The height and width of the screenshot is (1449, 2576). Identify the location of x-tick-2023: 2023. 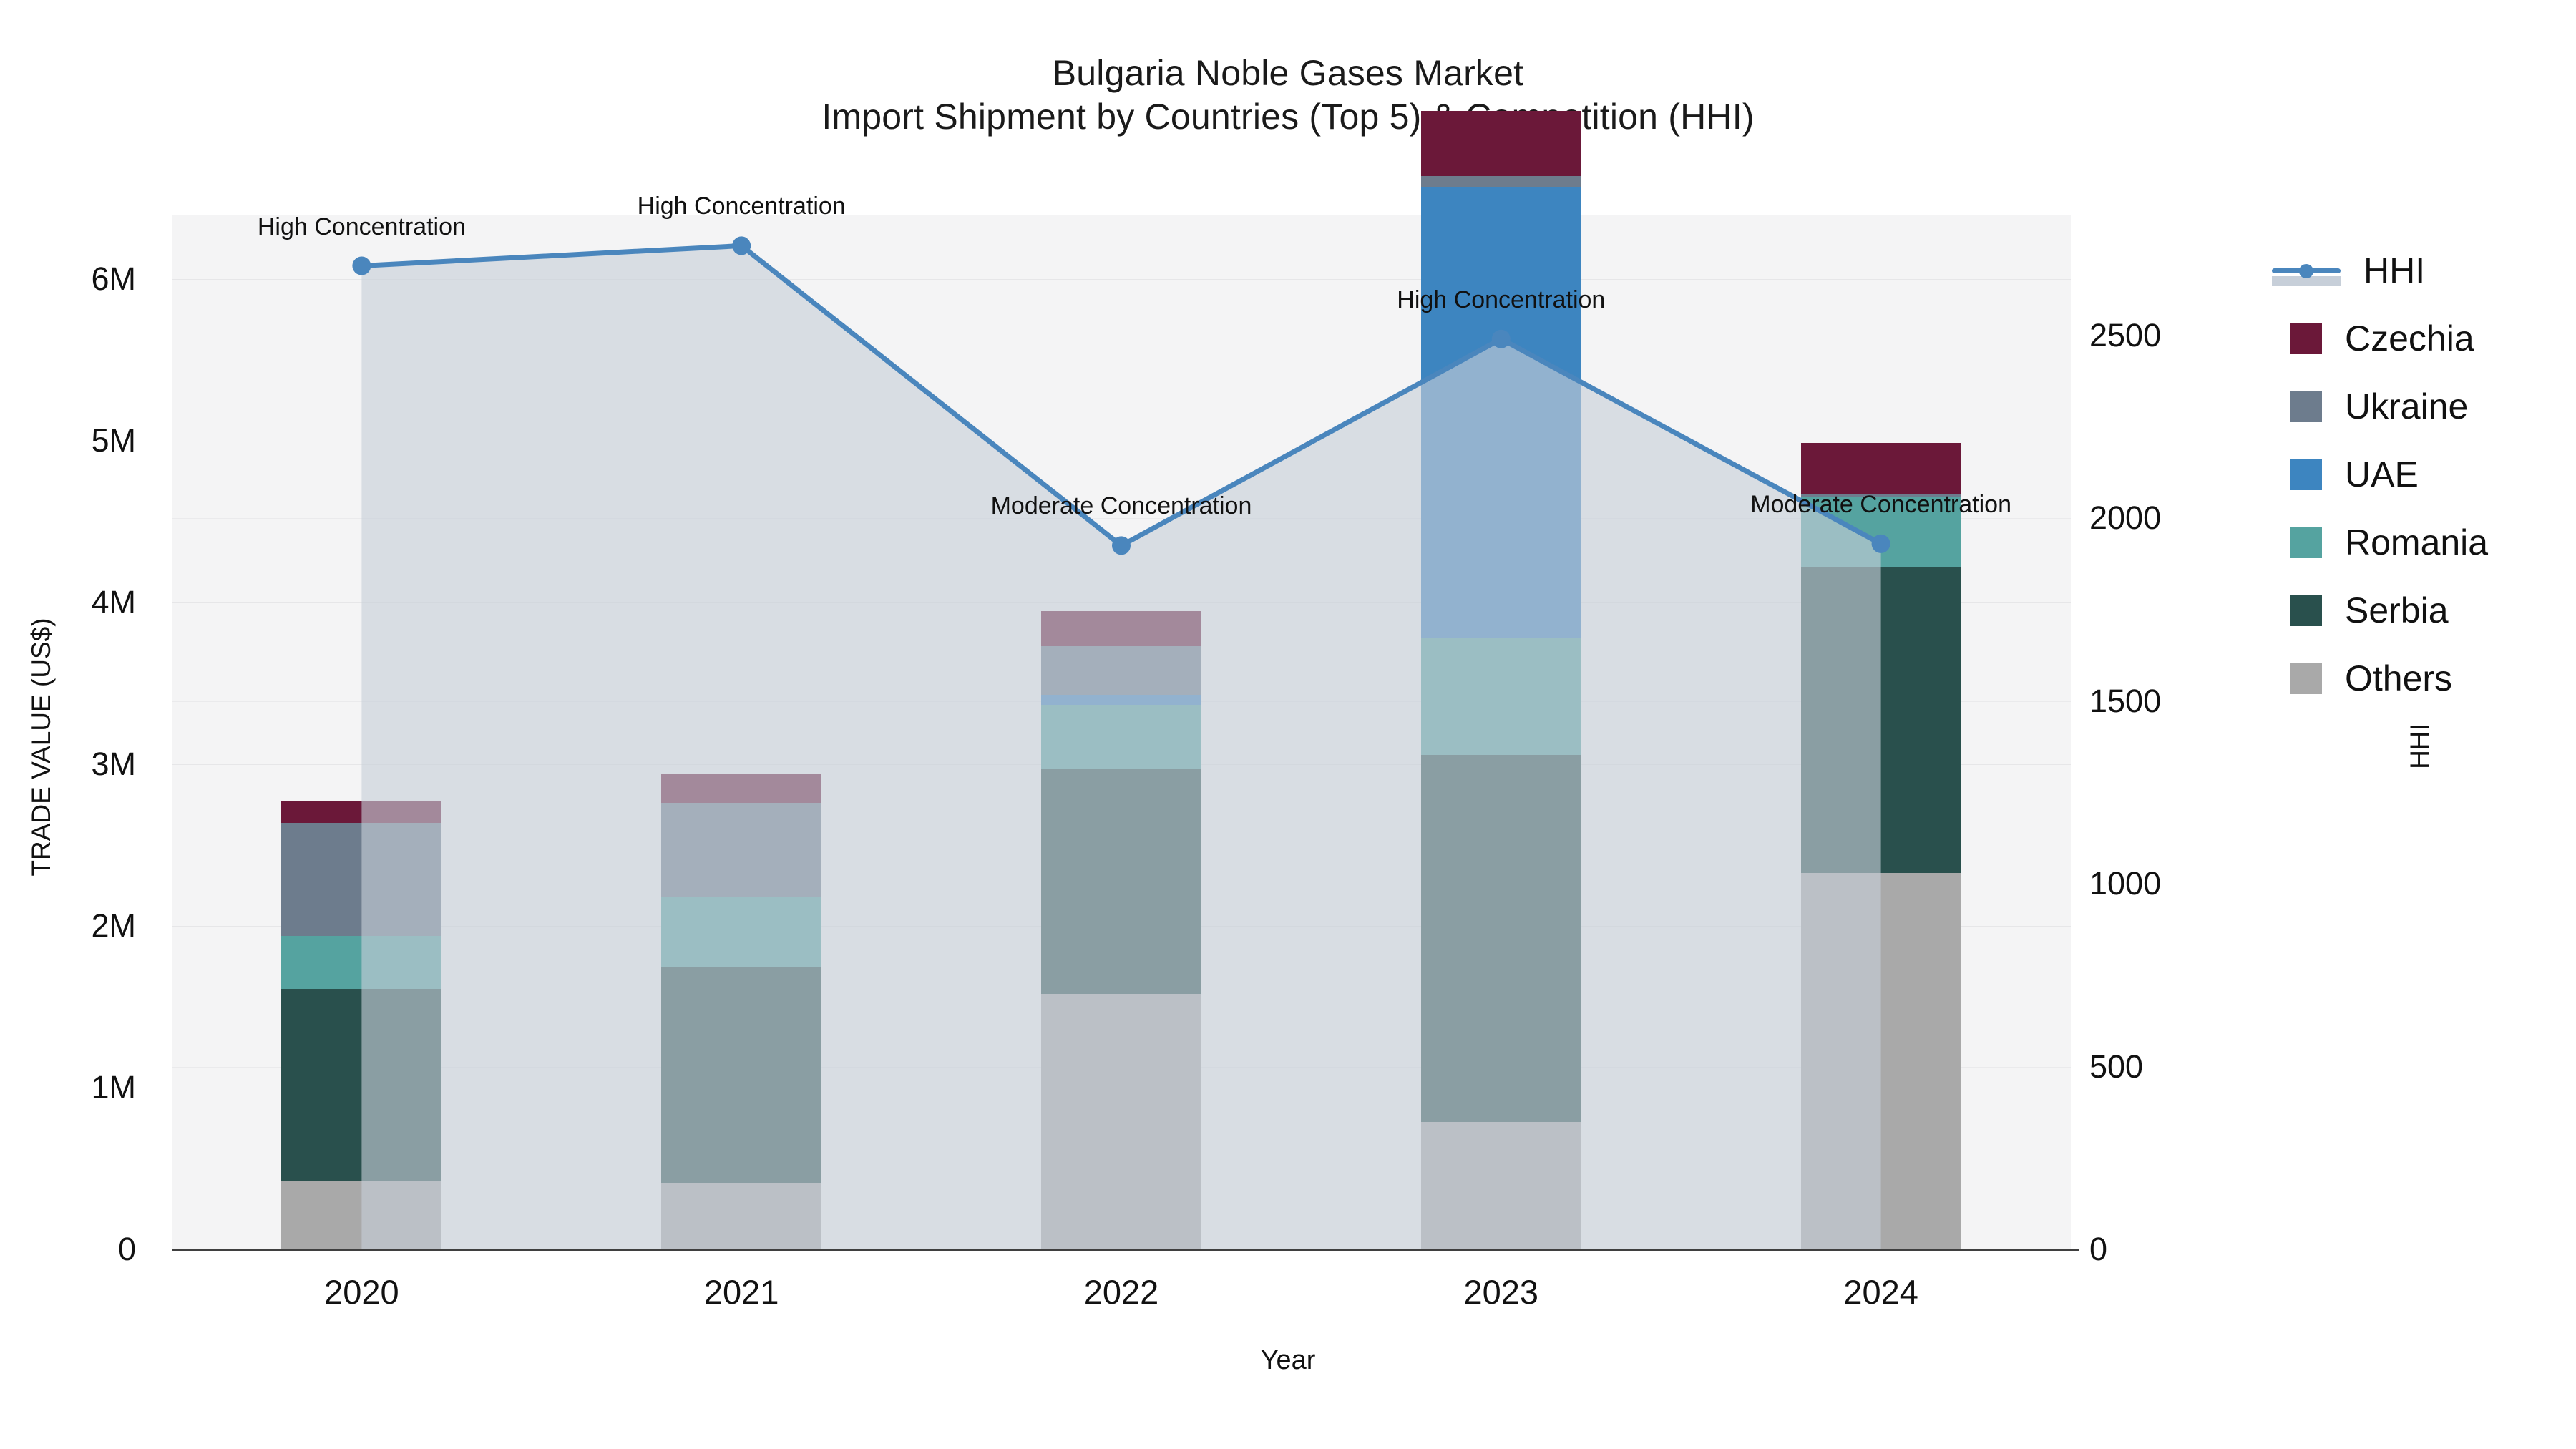
(1501, 1292).